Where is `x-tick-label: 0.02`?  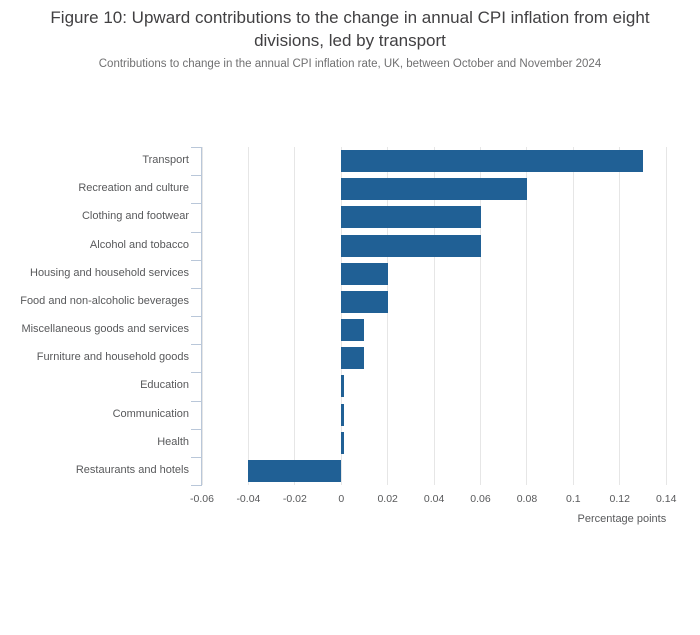 x-tick-label: 0.02 is located at coordinates (387, 499).